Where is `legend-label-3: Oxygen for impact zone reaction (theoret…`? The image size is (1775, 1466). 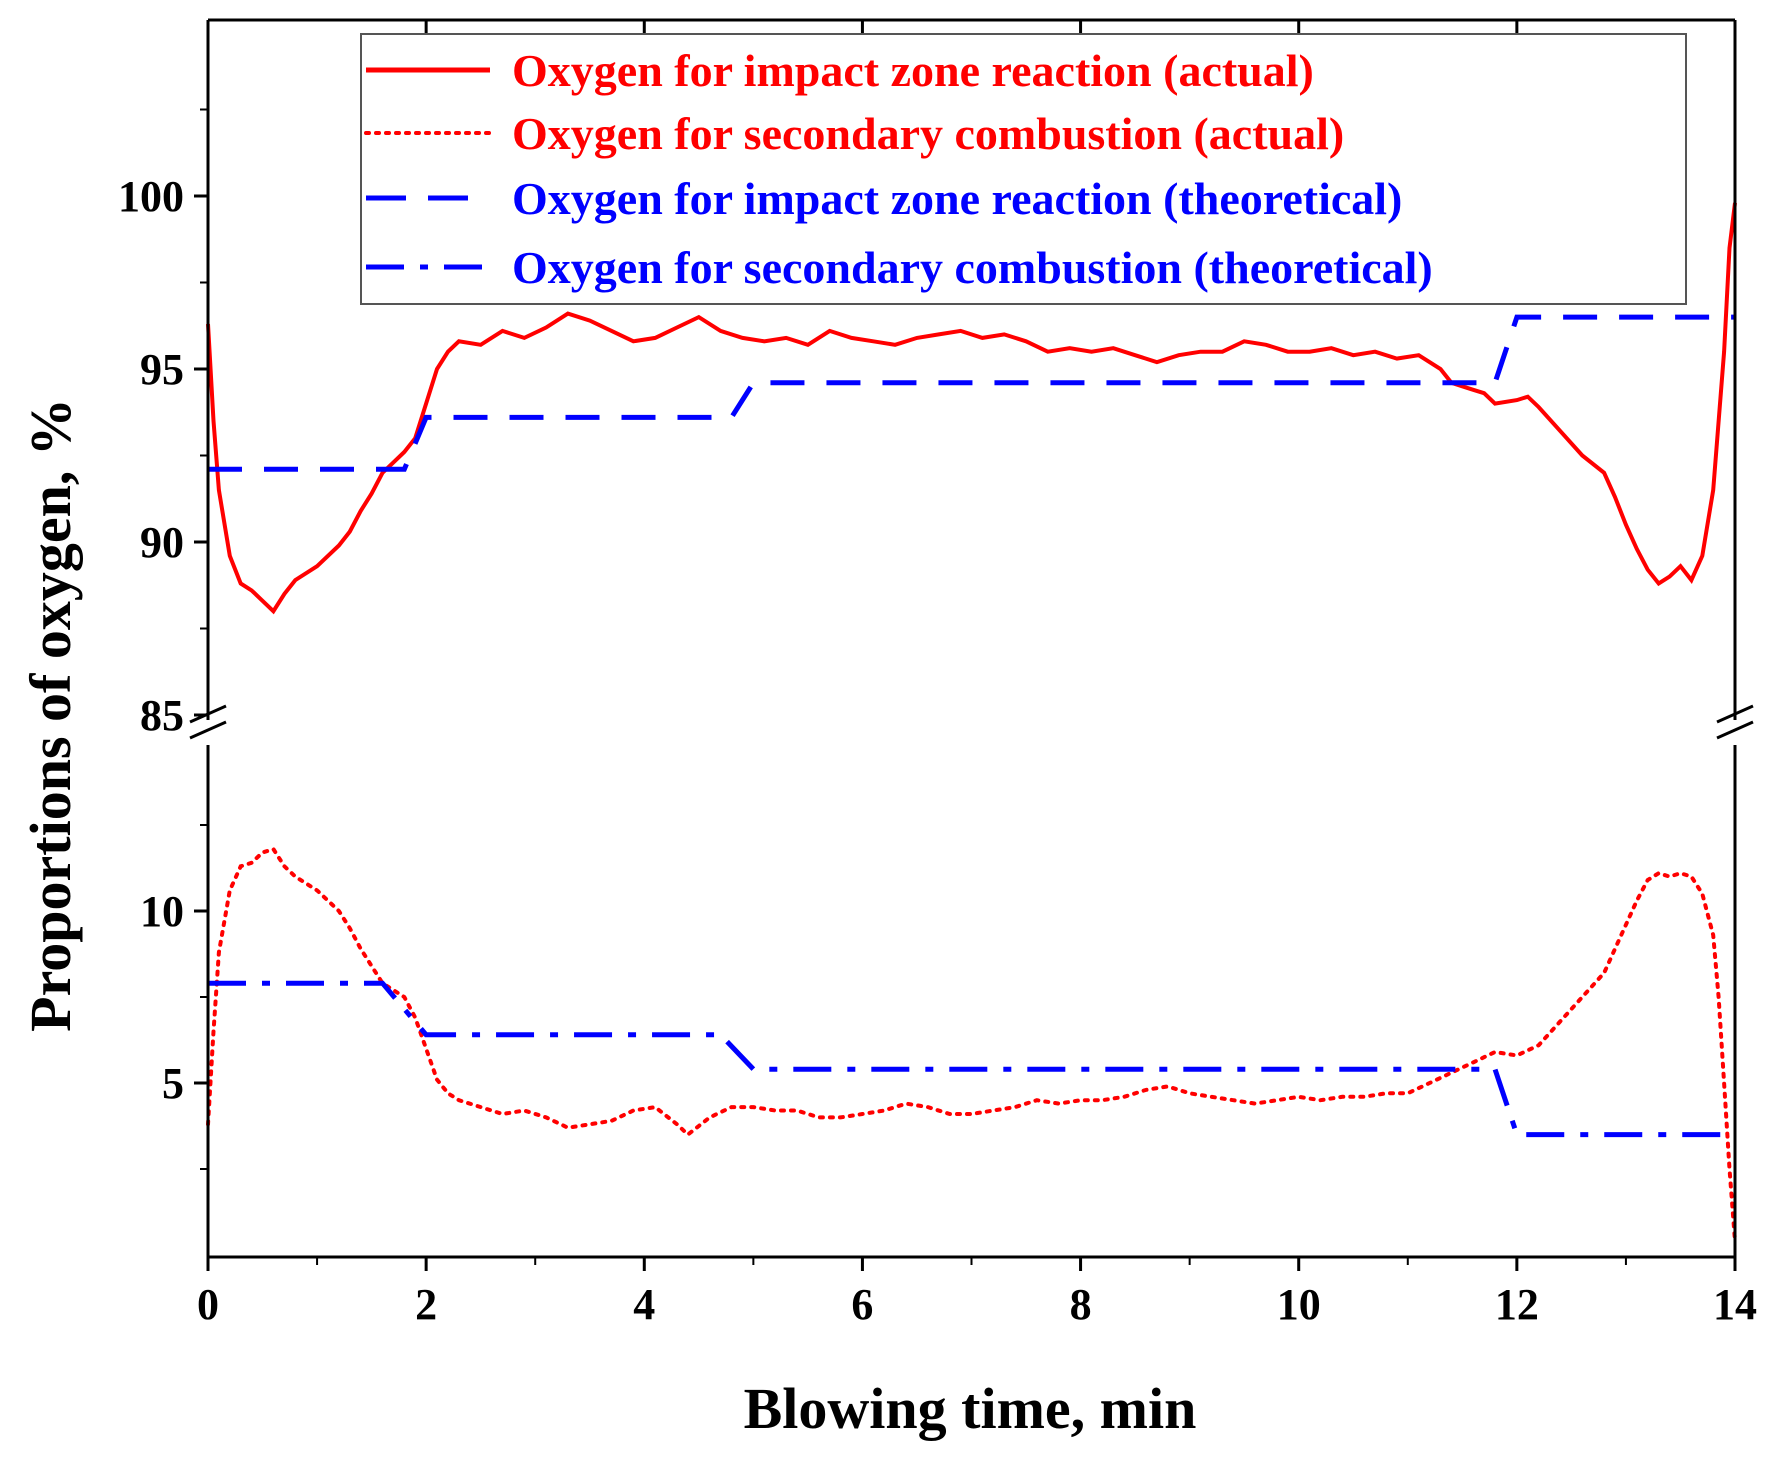 legend-label-3: Oxygen for impact zone reaction (theoret… is located at coordinates (957, 198).